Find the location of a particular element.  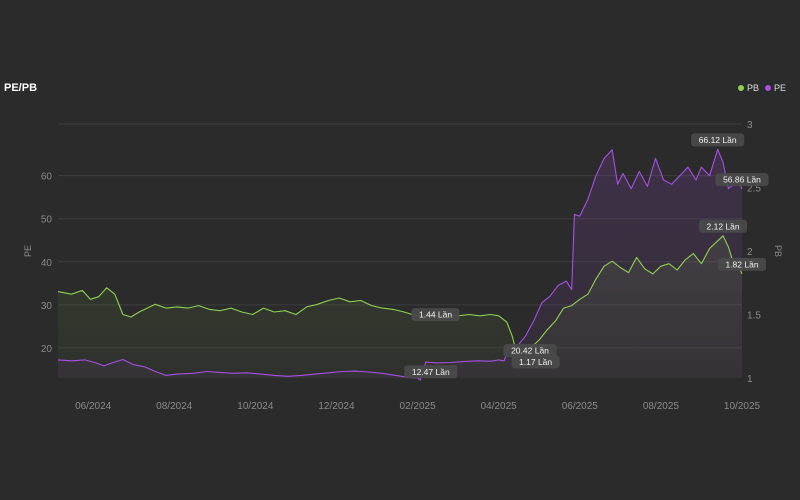

y-right-tick-label: 2 is located at coordinates (750, 252).